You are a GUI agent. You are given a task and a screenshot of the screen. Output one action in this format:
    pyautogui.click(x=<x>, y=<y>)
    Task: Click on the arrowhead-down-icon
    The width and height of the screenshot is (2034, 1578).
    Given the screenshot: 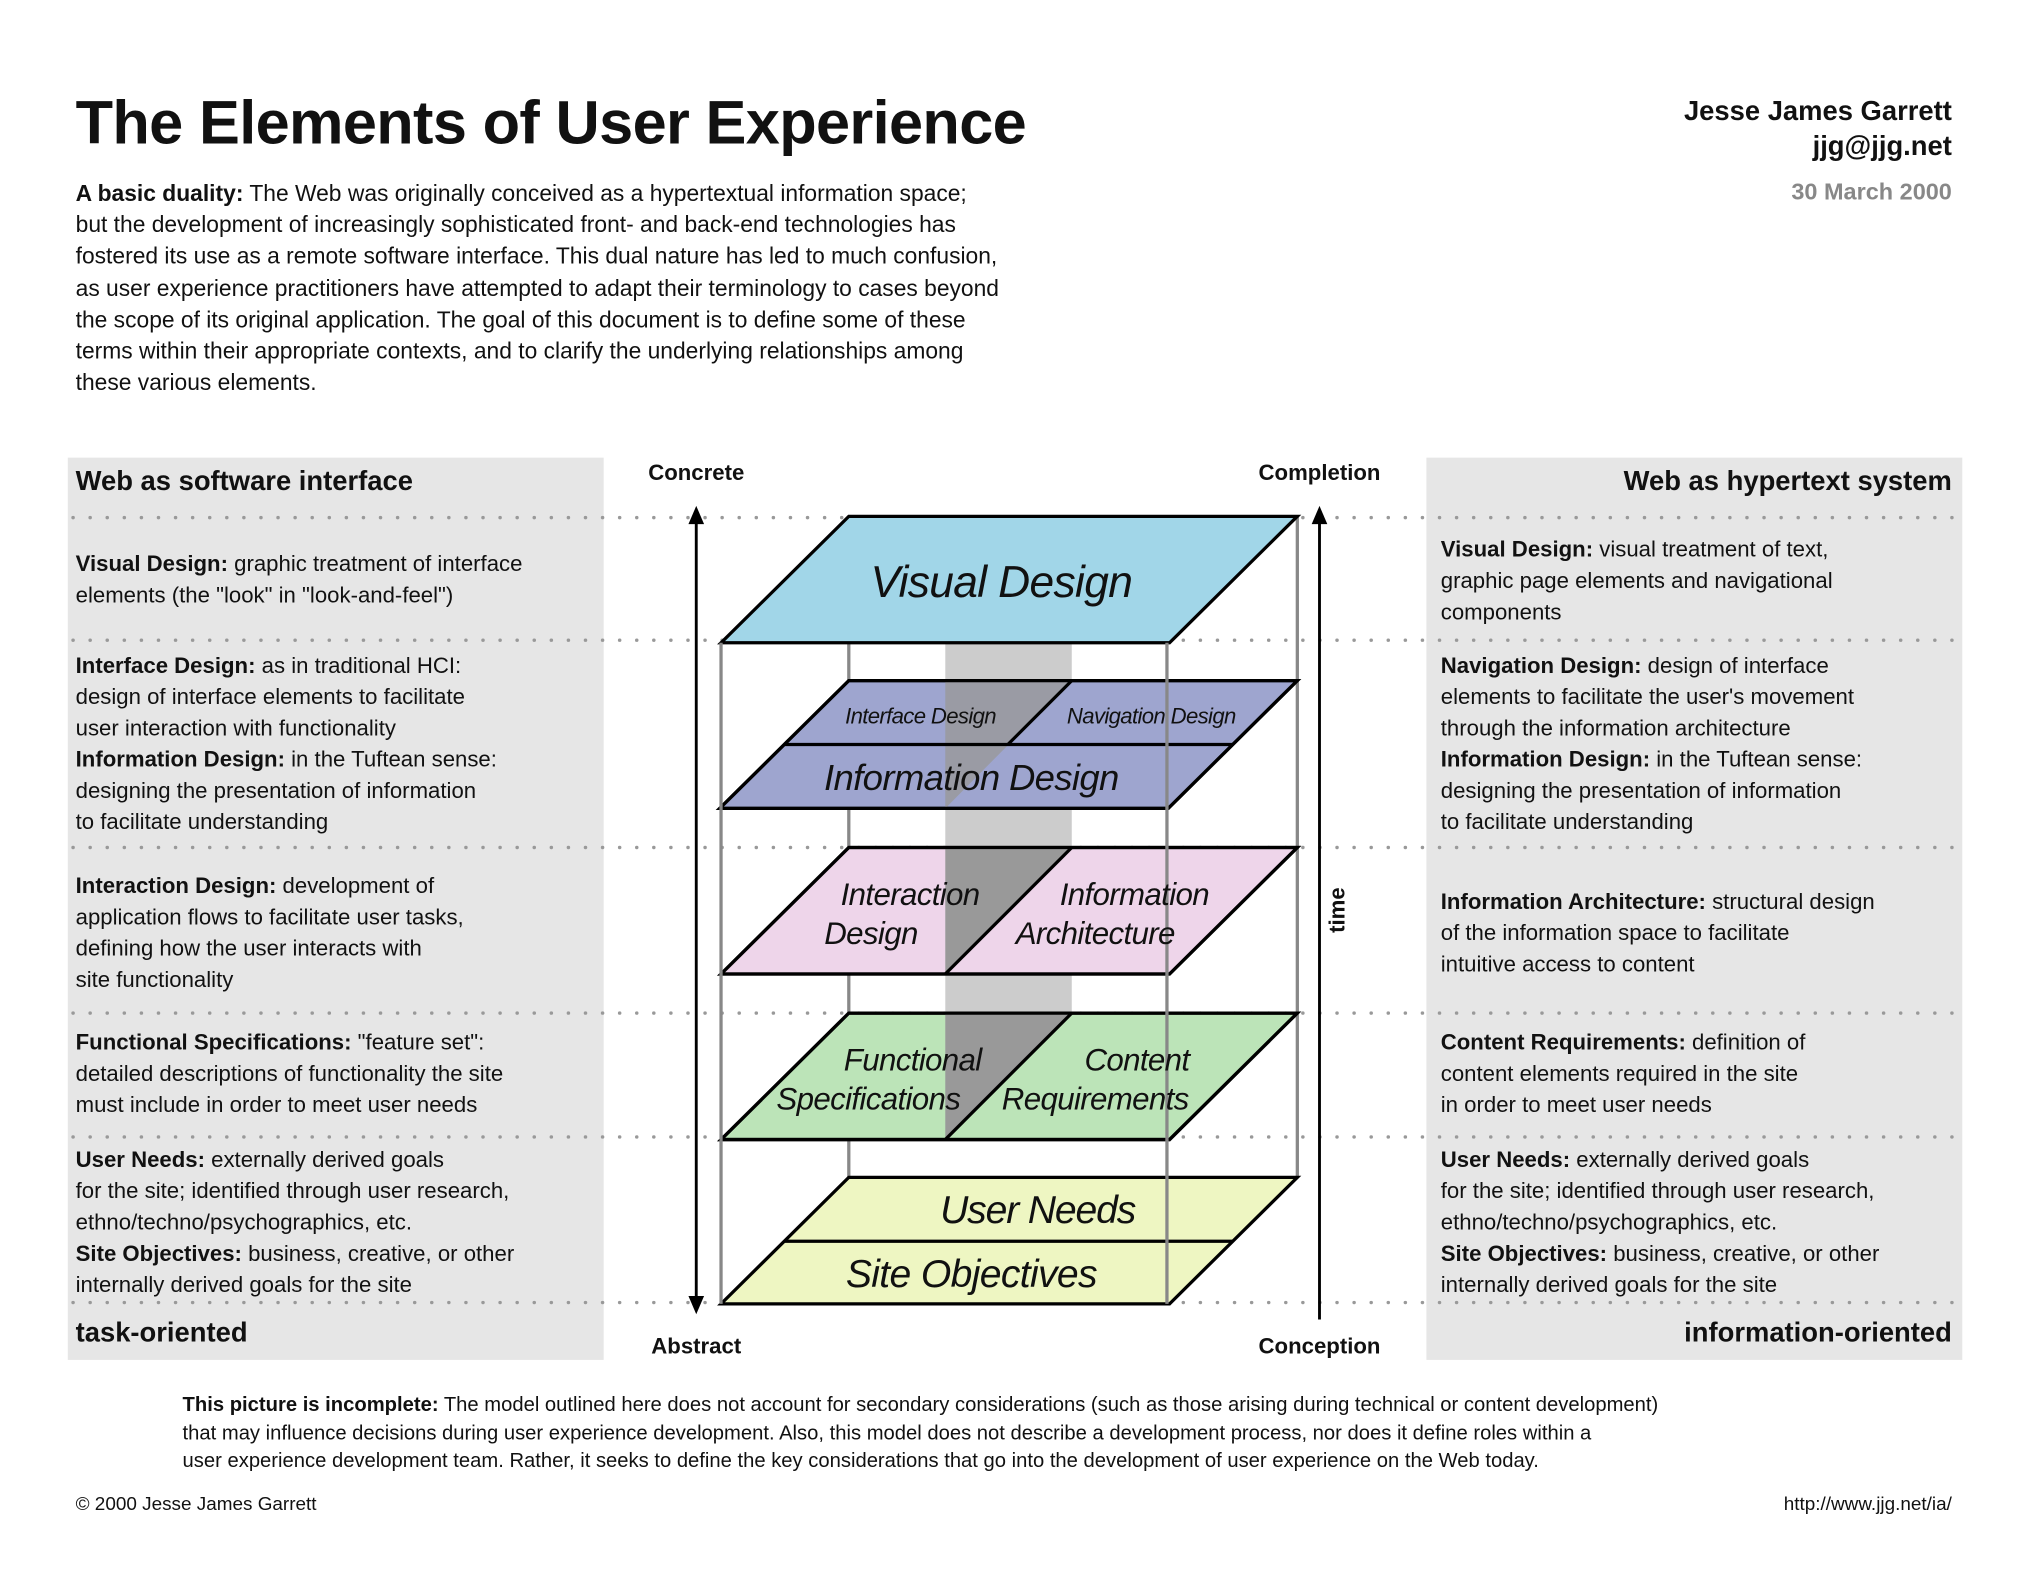 What is the action you would take?
    pyautogui.click(x=696, y=1305)
    